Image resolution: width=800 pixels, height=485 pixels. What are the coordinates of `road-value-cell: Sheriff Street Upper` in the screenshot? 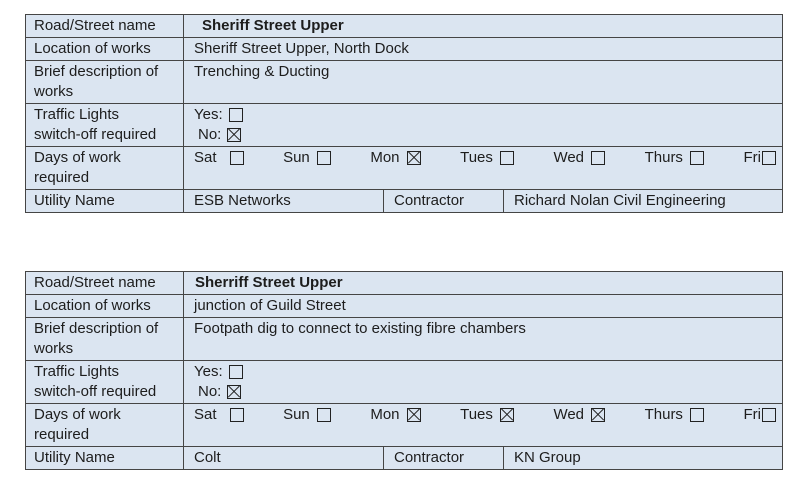 It's located at (483, 26).